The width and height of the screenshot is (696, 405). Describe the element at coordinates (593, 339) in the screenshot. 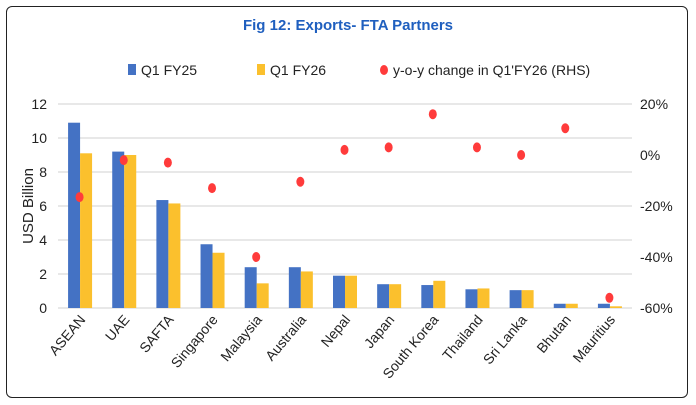

I see `x-tick-label: Mauritius` at that location.